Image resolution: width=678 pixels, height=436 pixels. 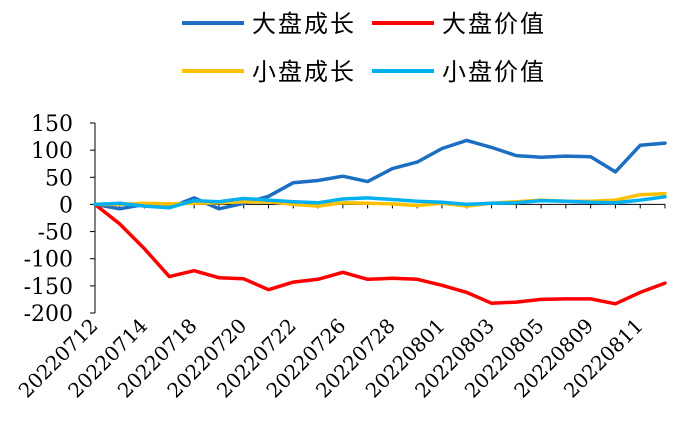 I want to click on legend-item-0: 大盘成长, so click(x=269, y=24).